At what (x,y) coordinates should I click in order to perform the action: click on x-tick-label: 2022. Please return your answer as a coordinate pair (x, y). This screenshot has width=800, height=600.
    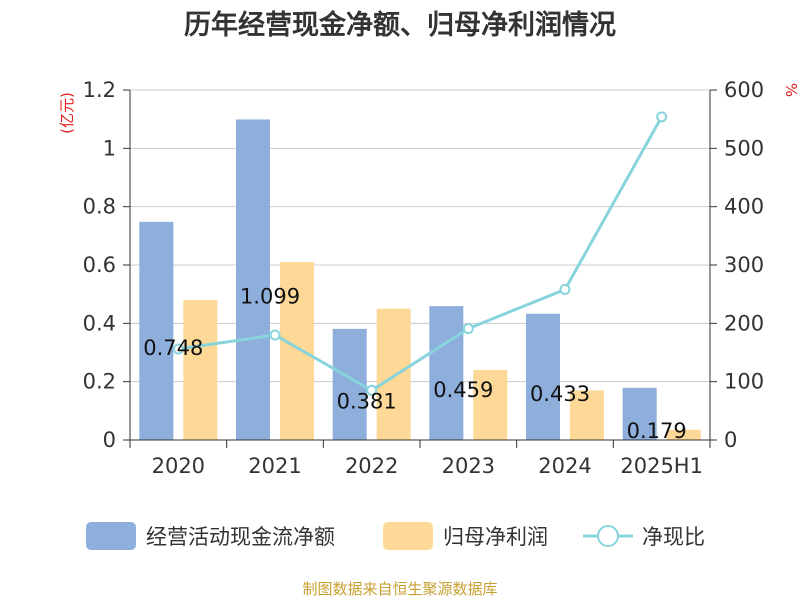
    Looking at the image, I should click on (371, 466).